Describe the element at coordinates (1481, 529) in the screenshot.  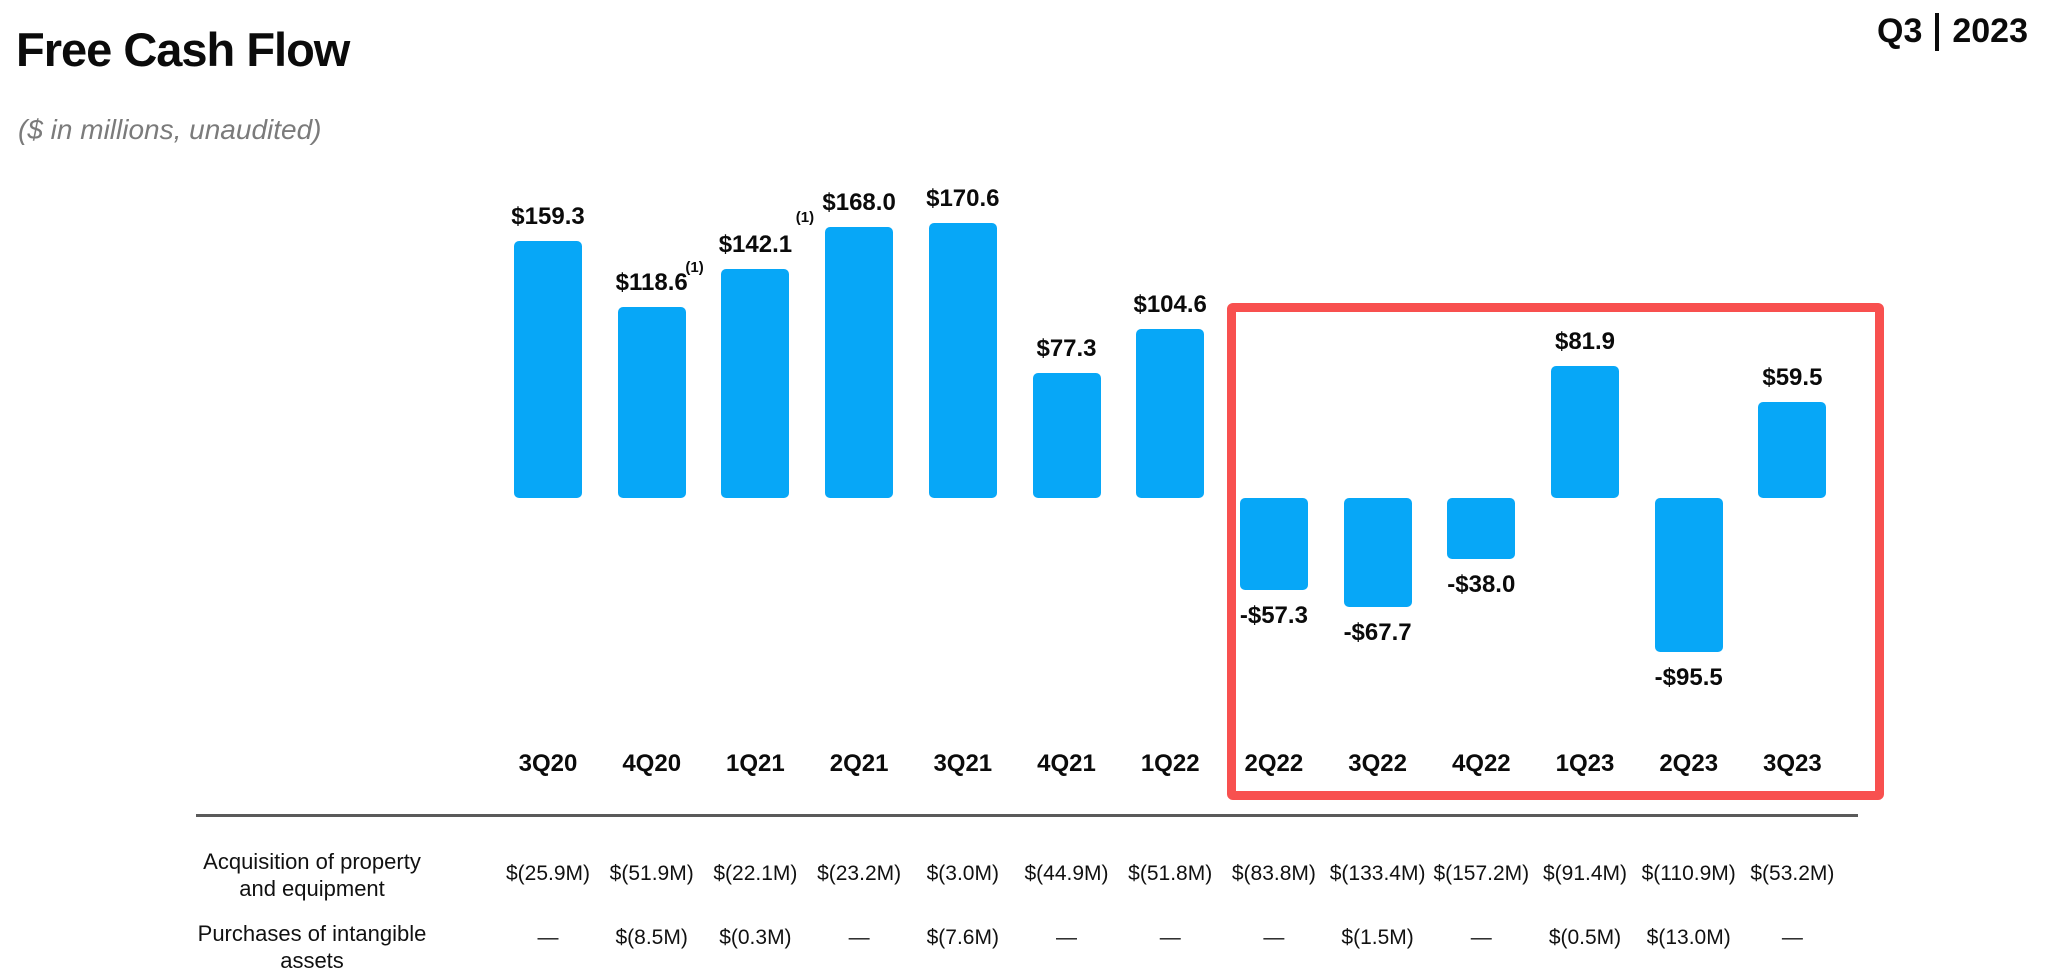
I see `bar-4q22` at that location.